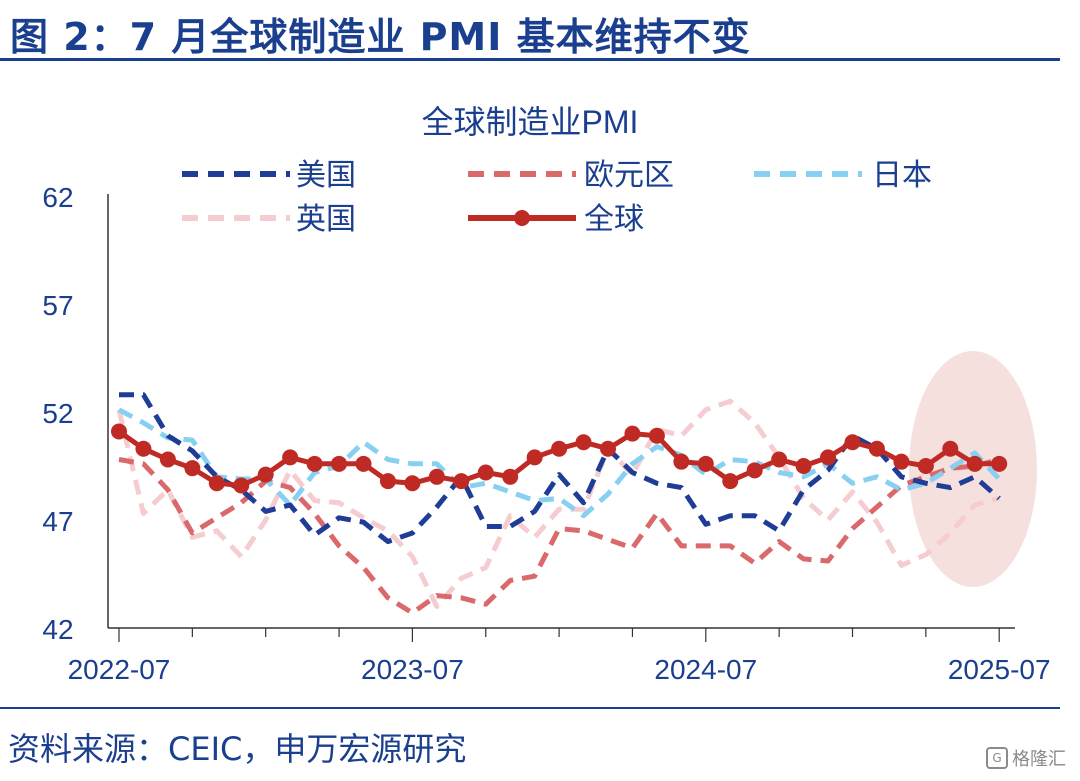  Describe the element at coordinates (614, 219) in the screenshot. I see `legend-label-global: 全球` at that location.